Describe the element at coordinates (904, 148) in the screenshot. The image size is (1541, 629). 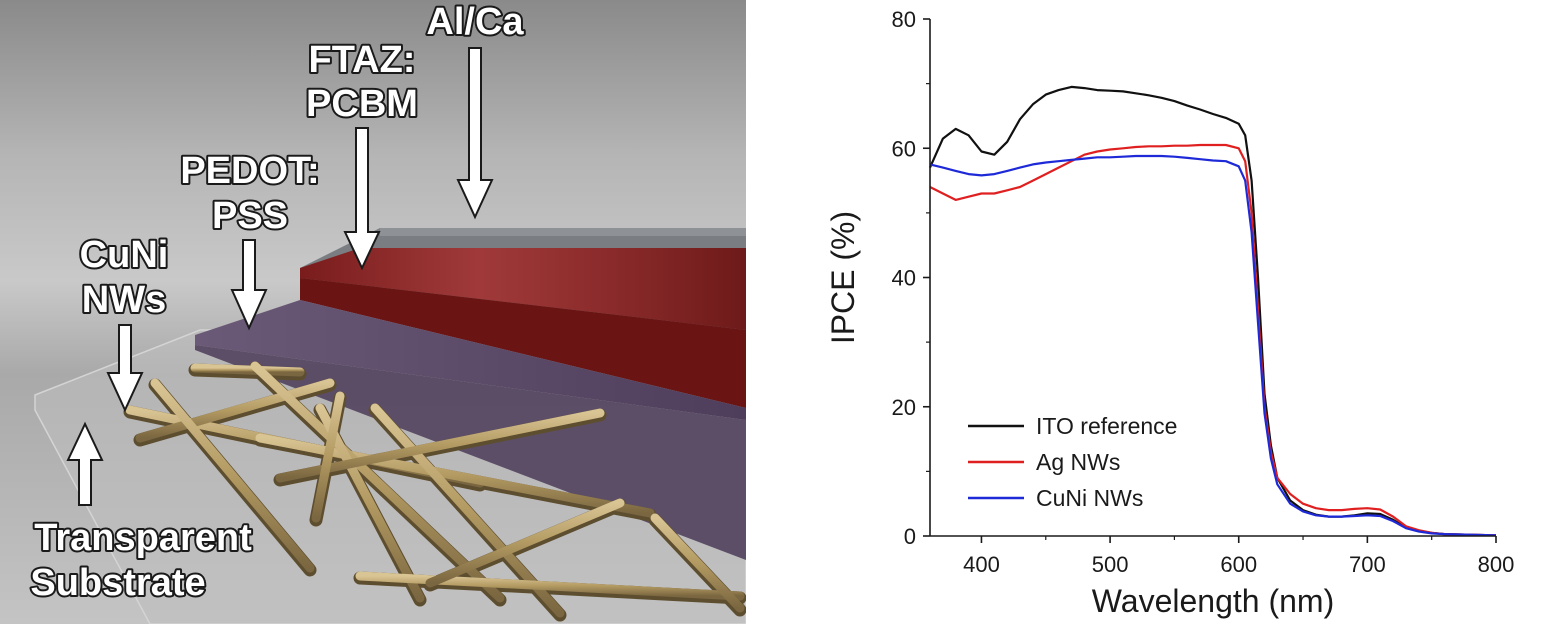
I see `y-tick-label: 60` at that location.